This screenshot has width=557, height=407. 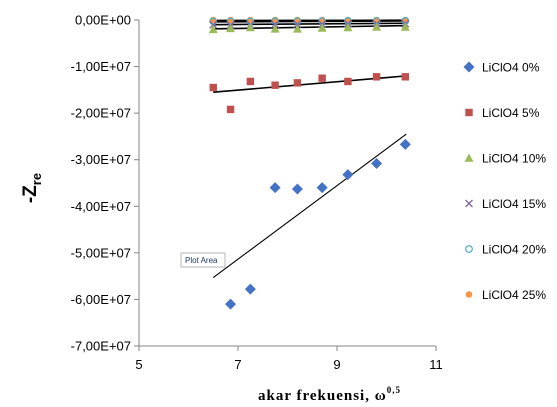 What do you see at coordinates (289, 359) in the screenshot?
I see `x-axis-ticks: 5 7 9 11` at bounding box center [289, 359].